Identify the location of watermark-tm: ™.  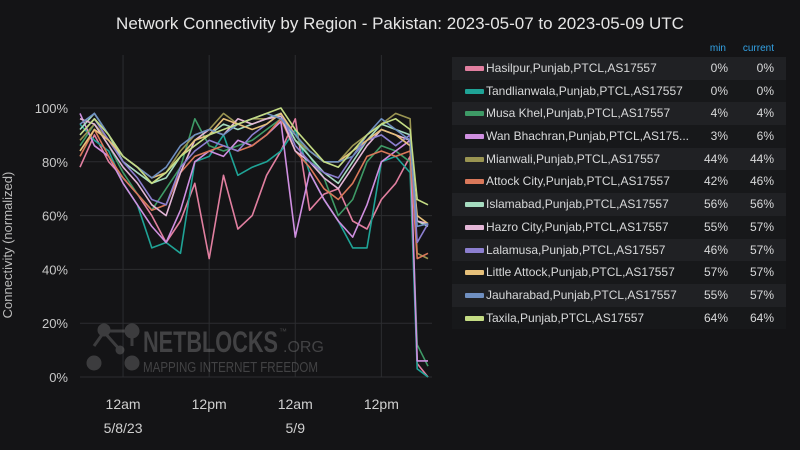
(283, 331).